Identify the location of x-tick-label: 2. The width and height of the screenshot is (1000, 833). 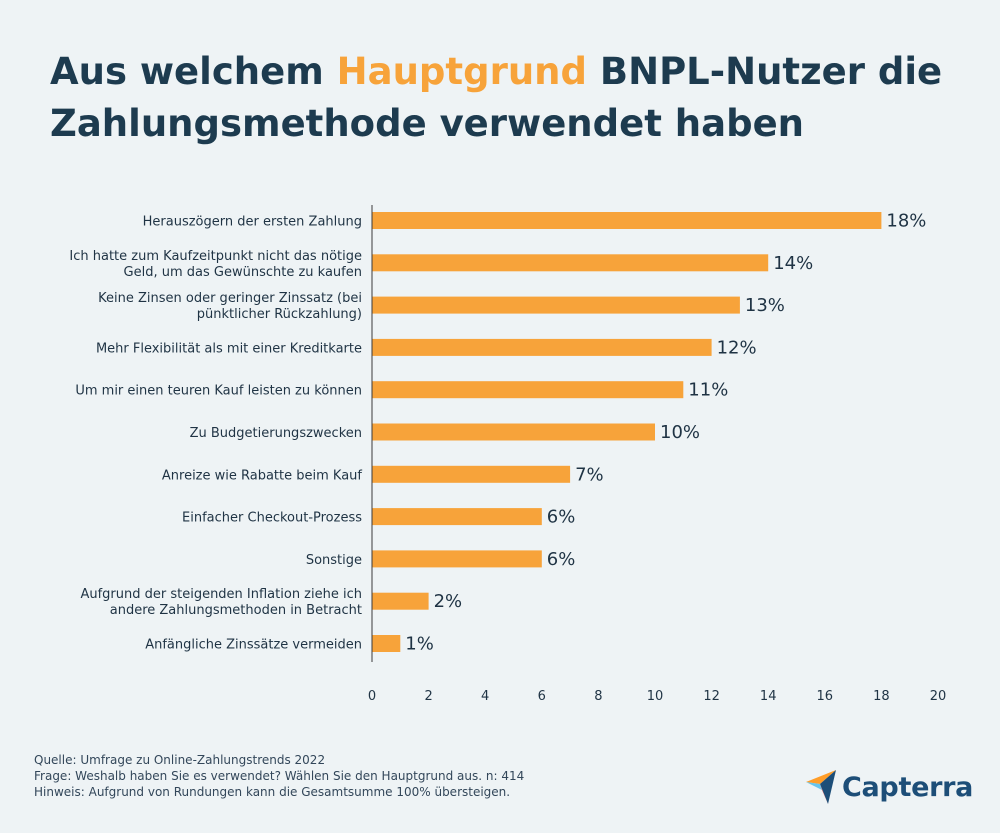
(428, 696).